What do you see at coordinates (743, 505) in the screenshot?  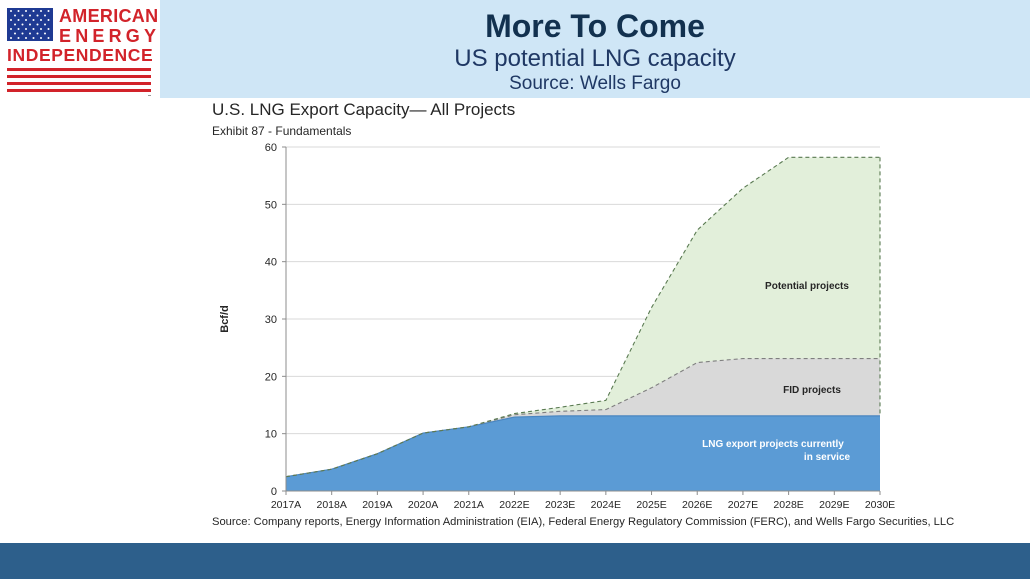 I see `x-tick-label-2027E: 2027E` at bounding box center [743, 505].